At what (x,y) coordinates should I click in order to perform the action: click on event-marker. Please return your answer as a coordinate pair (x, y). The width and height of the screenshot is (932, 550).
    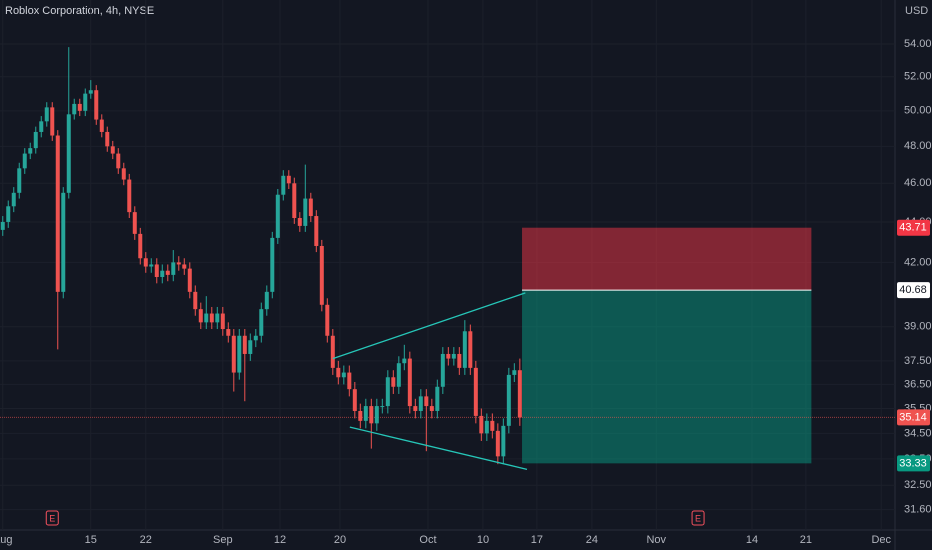
    Looking at the image, I should click on (52, 518).